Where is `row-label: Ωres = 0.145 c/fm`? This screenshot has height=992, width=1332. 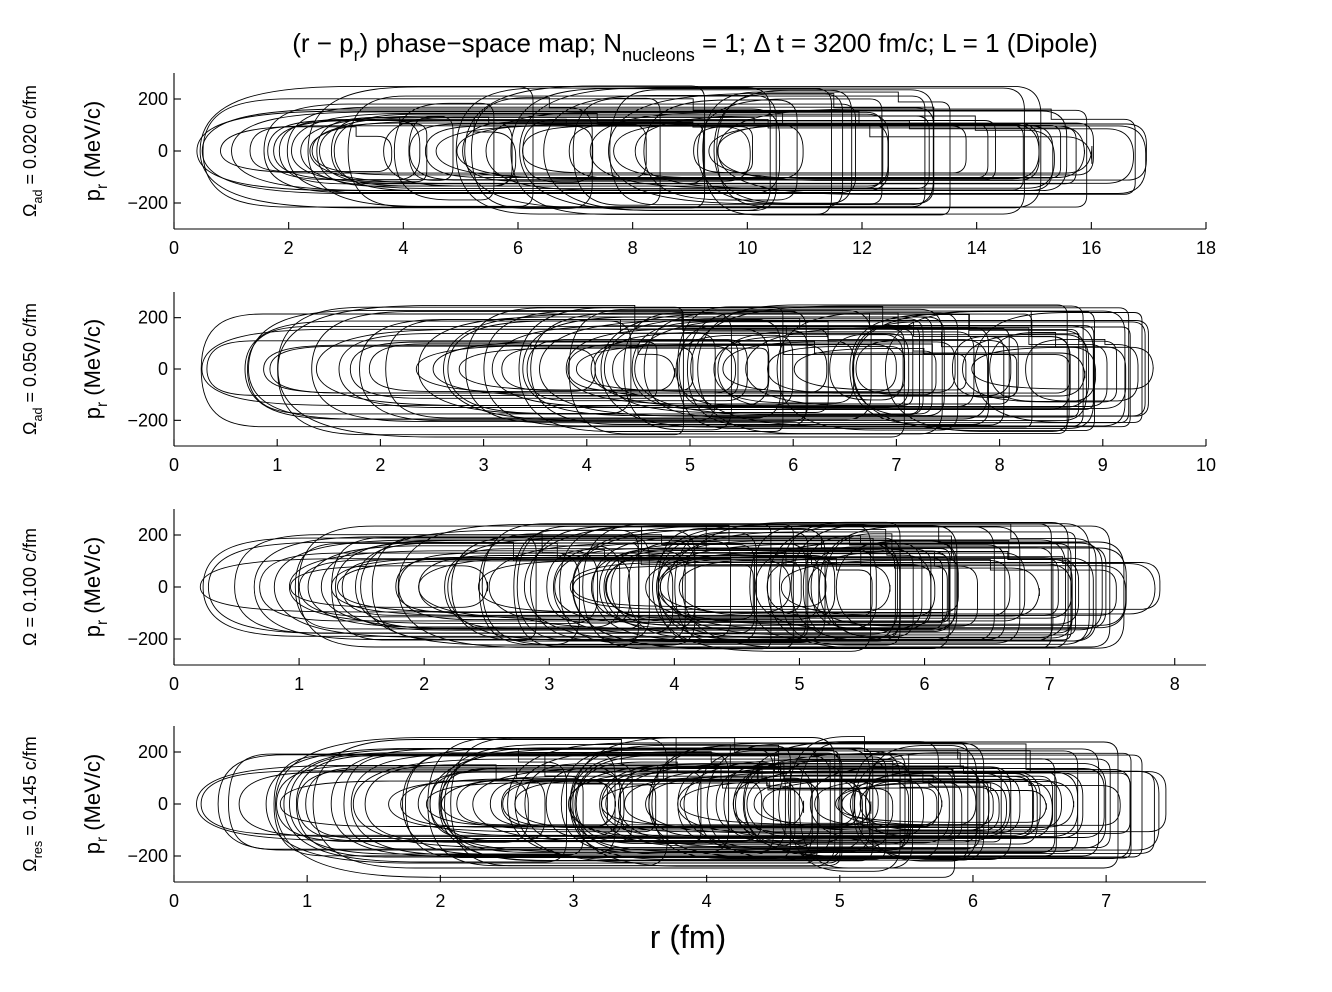 row-label: Ωres = 0.145 c/fm is located at coordinates (32, 804).